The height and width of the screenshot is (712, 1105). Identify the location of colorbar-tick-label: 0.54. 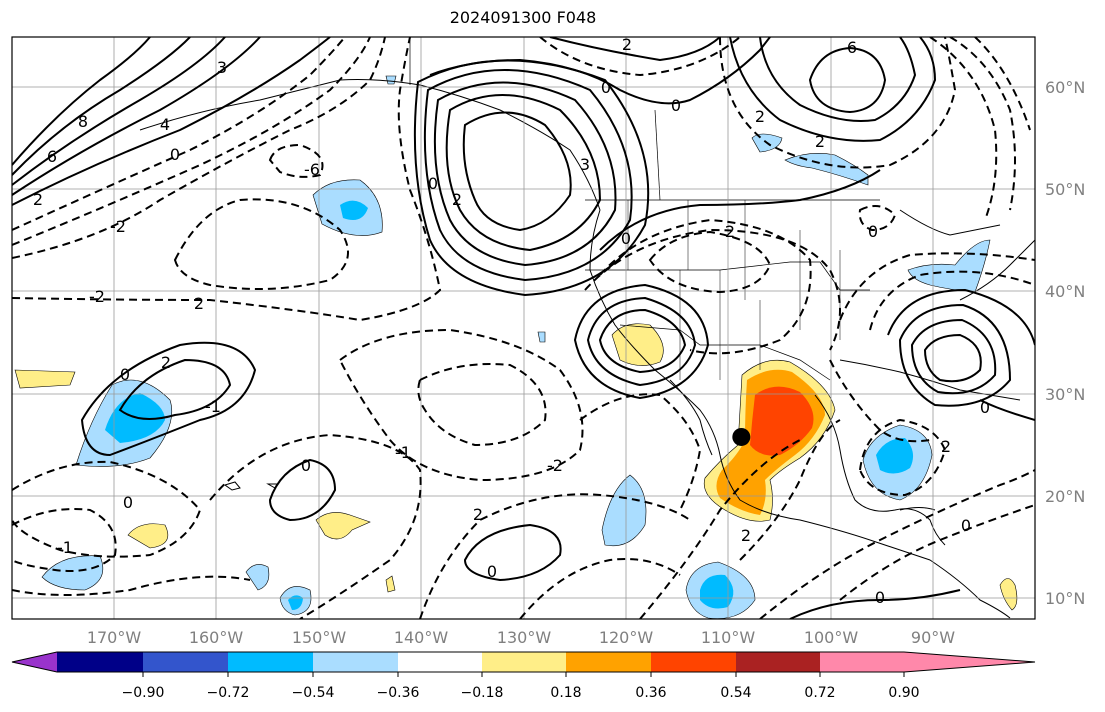
(735, 693).